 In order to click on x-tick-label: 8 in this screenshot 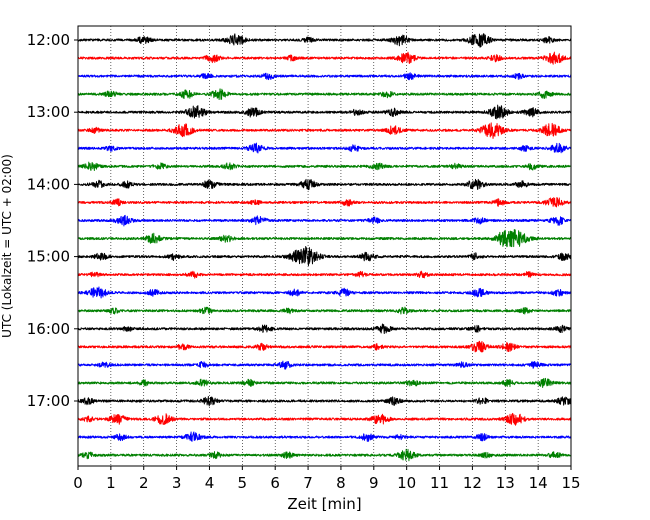, I will do `click(341, 483)`.